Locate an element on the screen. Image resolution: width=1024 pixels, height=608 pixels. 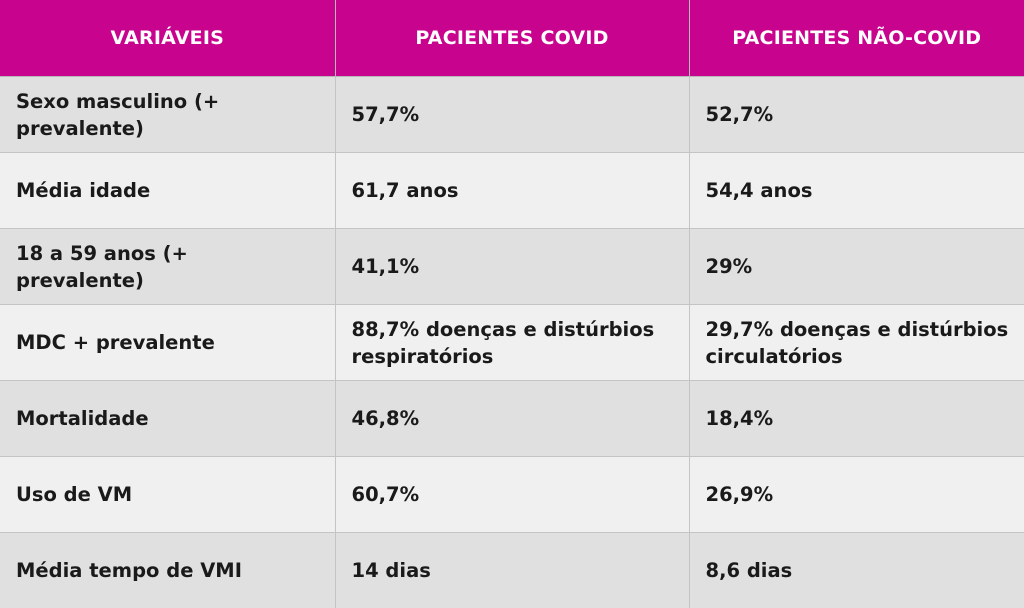
table-row: Média tempo de VMI 14 dias 8,6 dias is located at coordinates (512, 570).